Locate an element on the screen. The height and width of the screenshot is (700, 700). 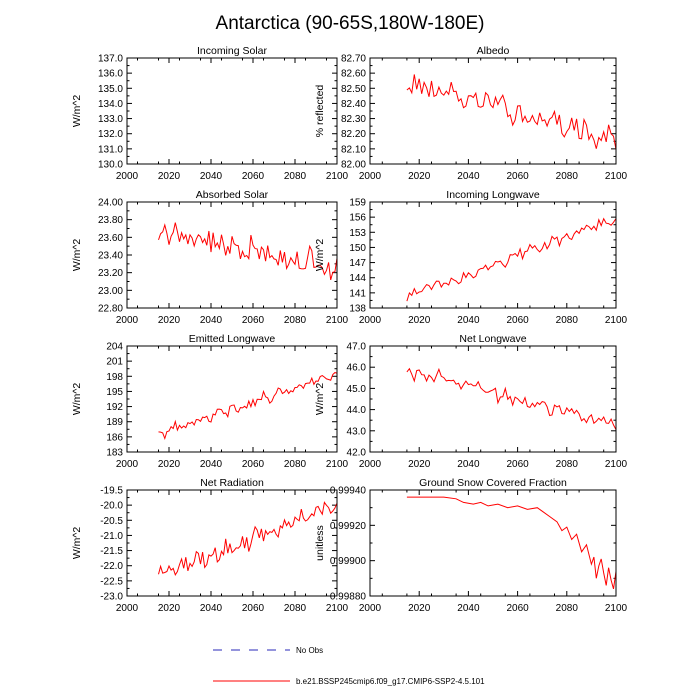
y-tick-label: 192 is located at coordinates (114, 407).